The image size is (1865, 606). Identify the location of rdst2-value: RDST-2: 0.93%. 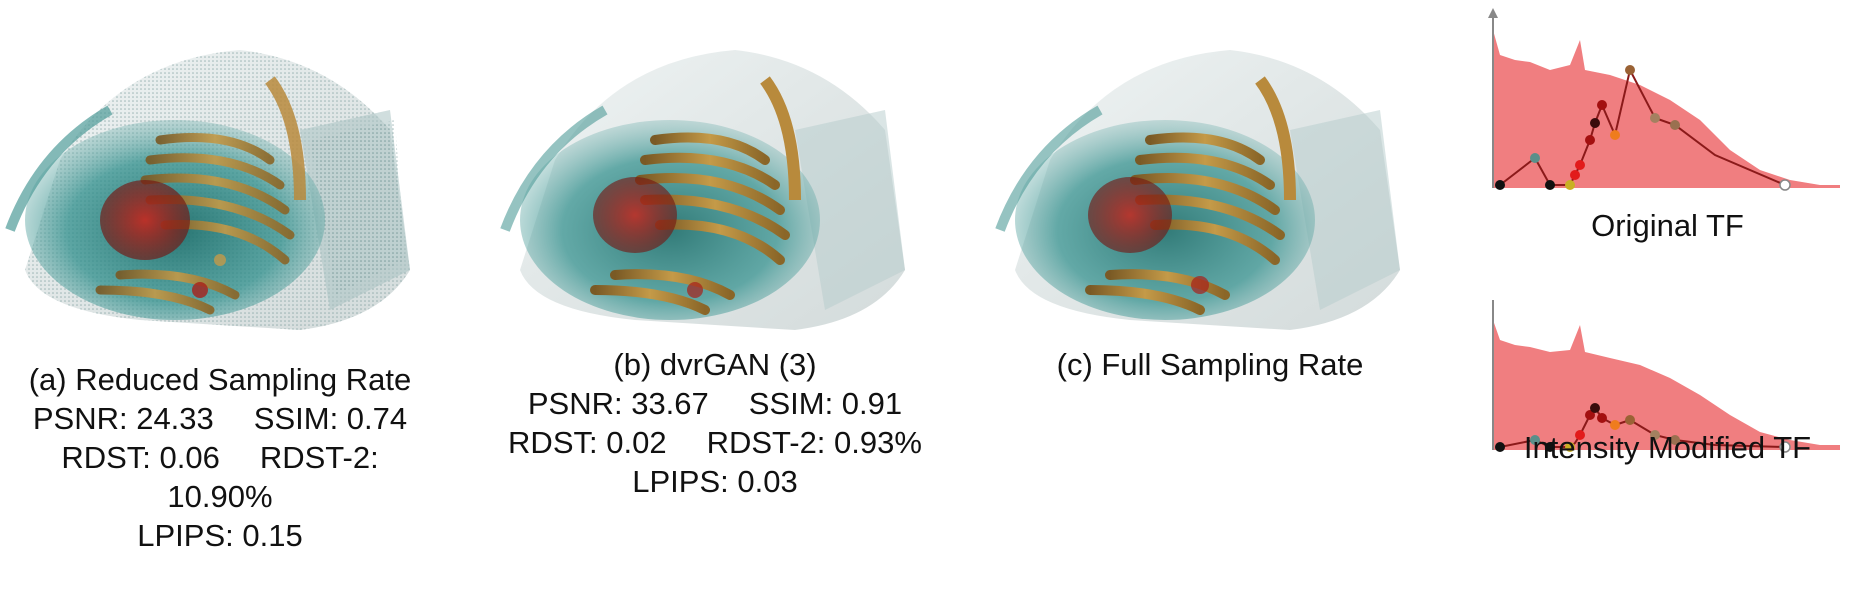
(814, 442).